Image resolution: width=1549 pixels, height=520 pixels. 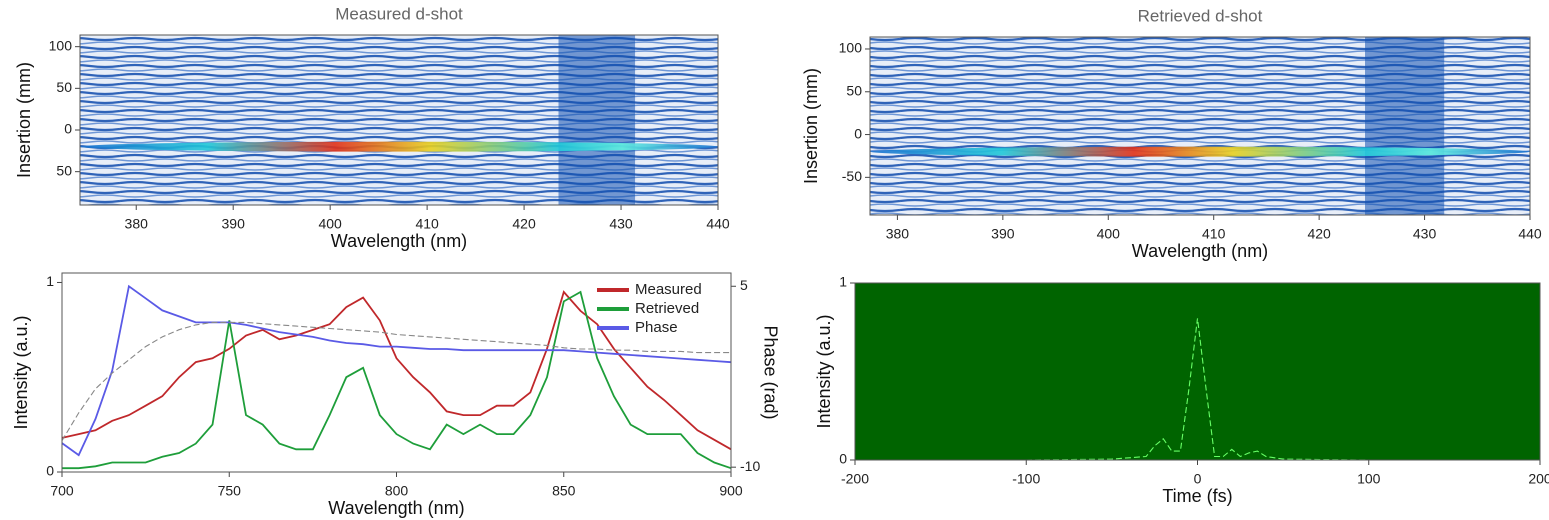 What do you see at coordinates (1369, 479) in the screenshot?
I see `x-tick-label: 100` at bounding box center [1369, 479].